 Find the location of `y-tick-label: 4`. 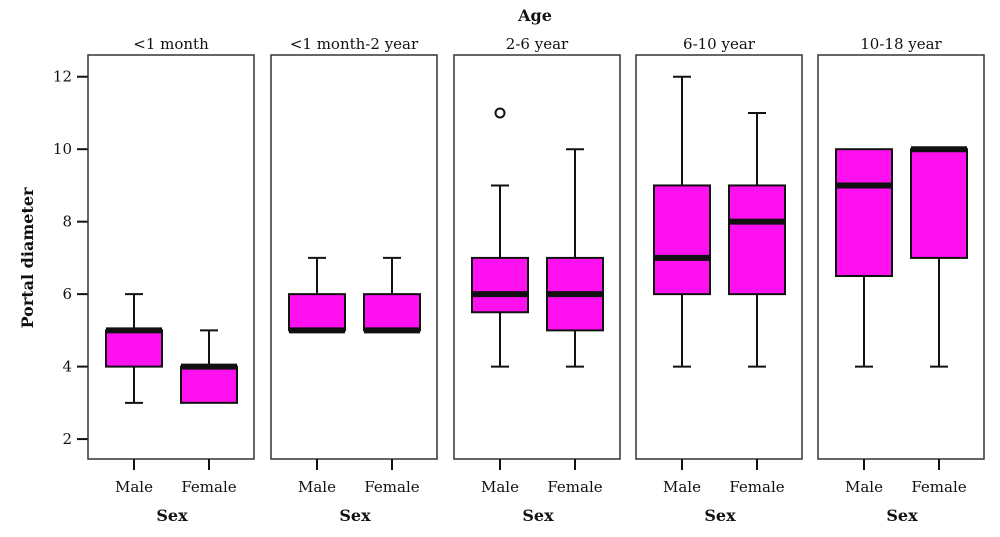

y-tick-label: 4 is located at coordinates (67, 367).